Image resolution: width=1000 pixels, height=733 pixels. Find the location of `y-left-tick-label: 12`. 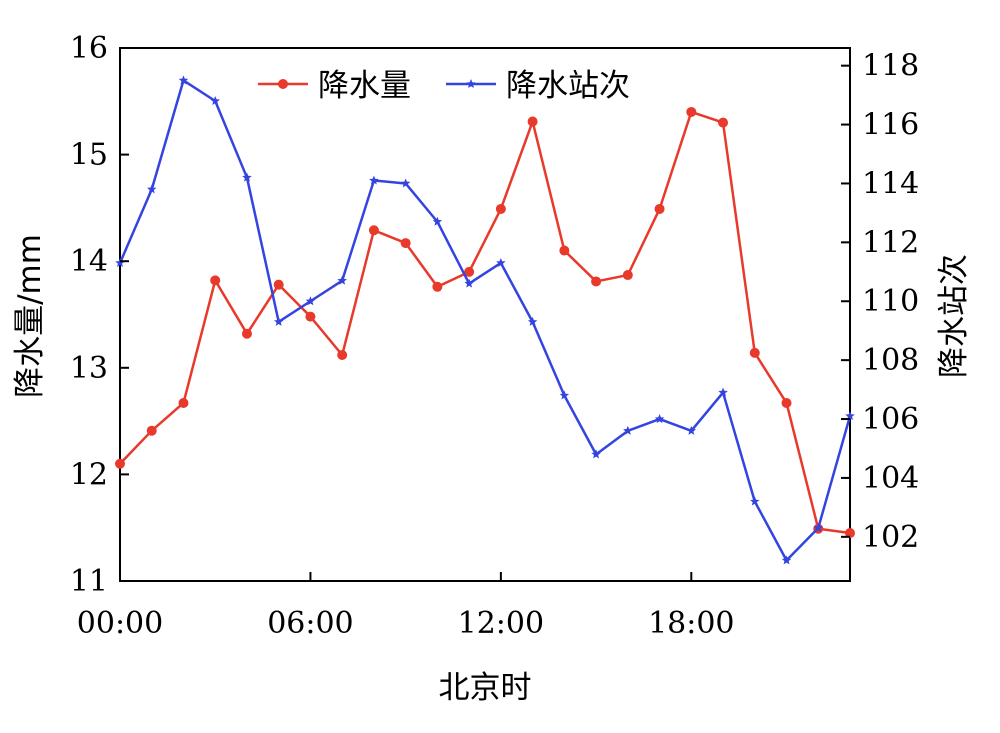

y-left-tick-label: 12 is located at coordinates (89, 474).